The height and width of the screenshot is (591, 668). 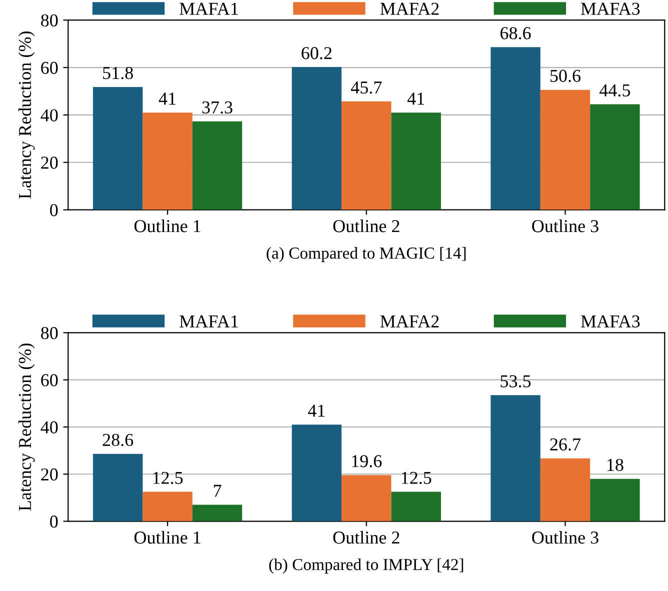 What do you see at coordinates (615, 90) in the screenshot?
I see `data-label: 44.5` at bounding box center [615, 90].